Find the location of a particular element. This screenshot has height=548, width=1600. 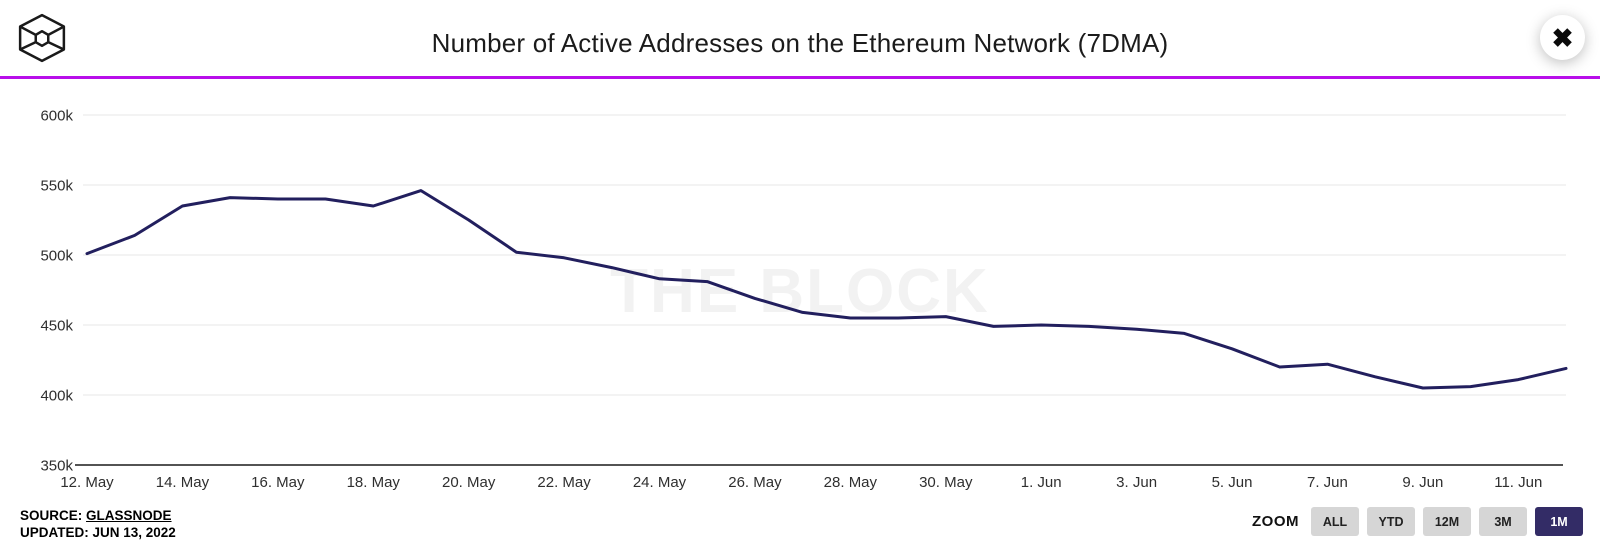

close-button: ✖ is located at coordinates (1562, 37).